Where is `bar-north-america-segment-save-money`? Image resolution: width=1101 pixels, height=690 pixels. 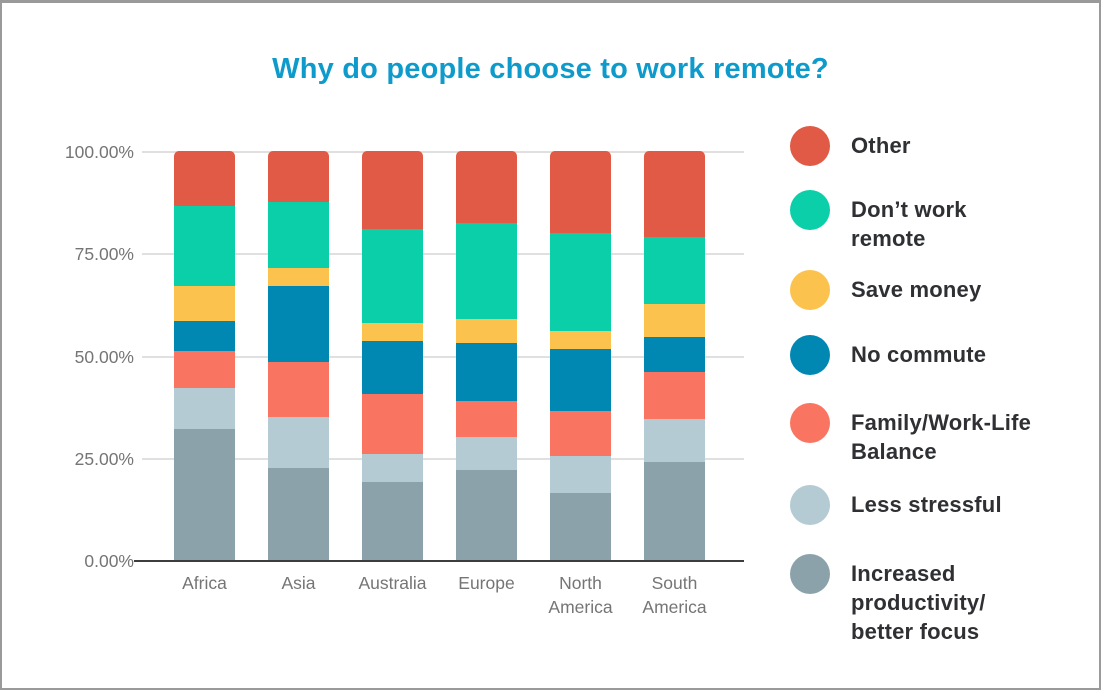
bar-north-america-segment-save-money is located at coordinates (580, 340).